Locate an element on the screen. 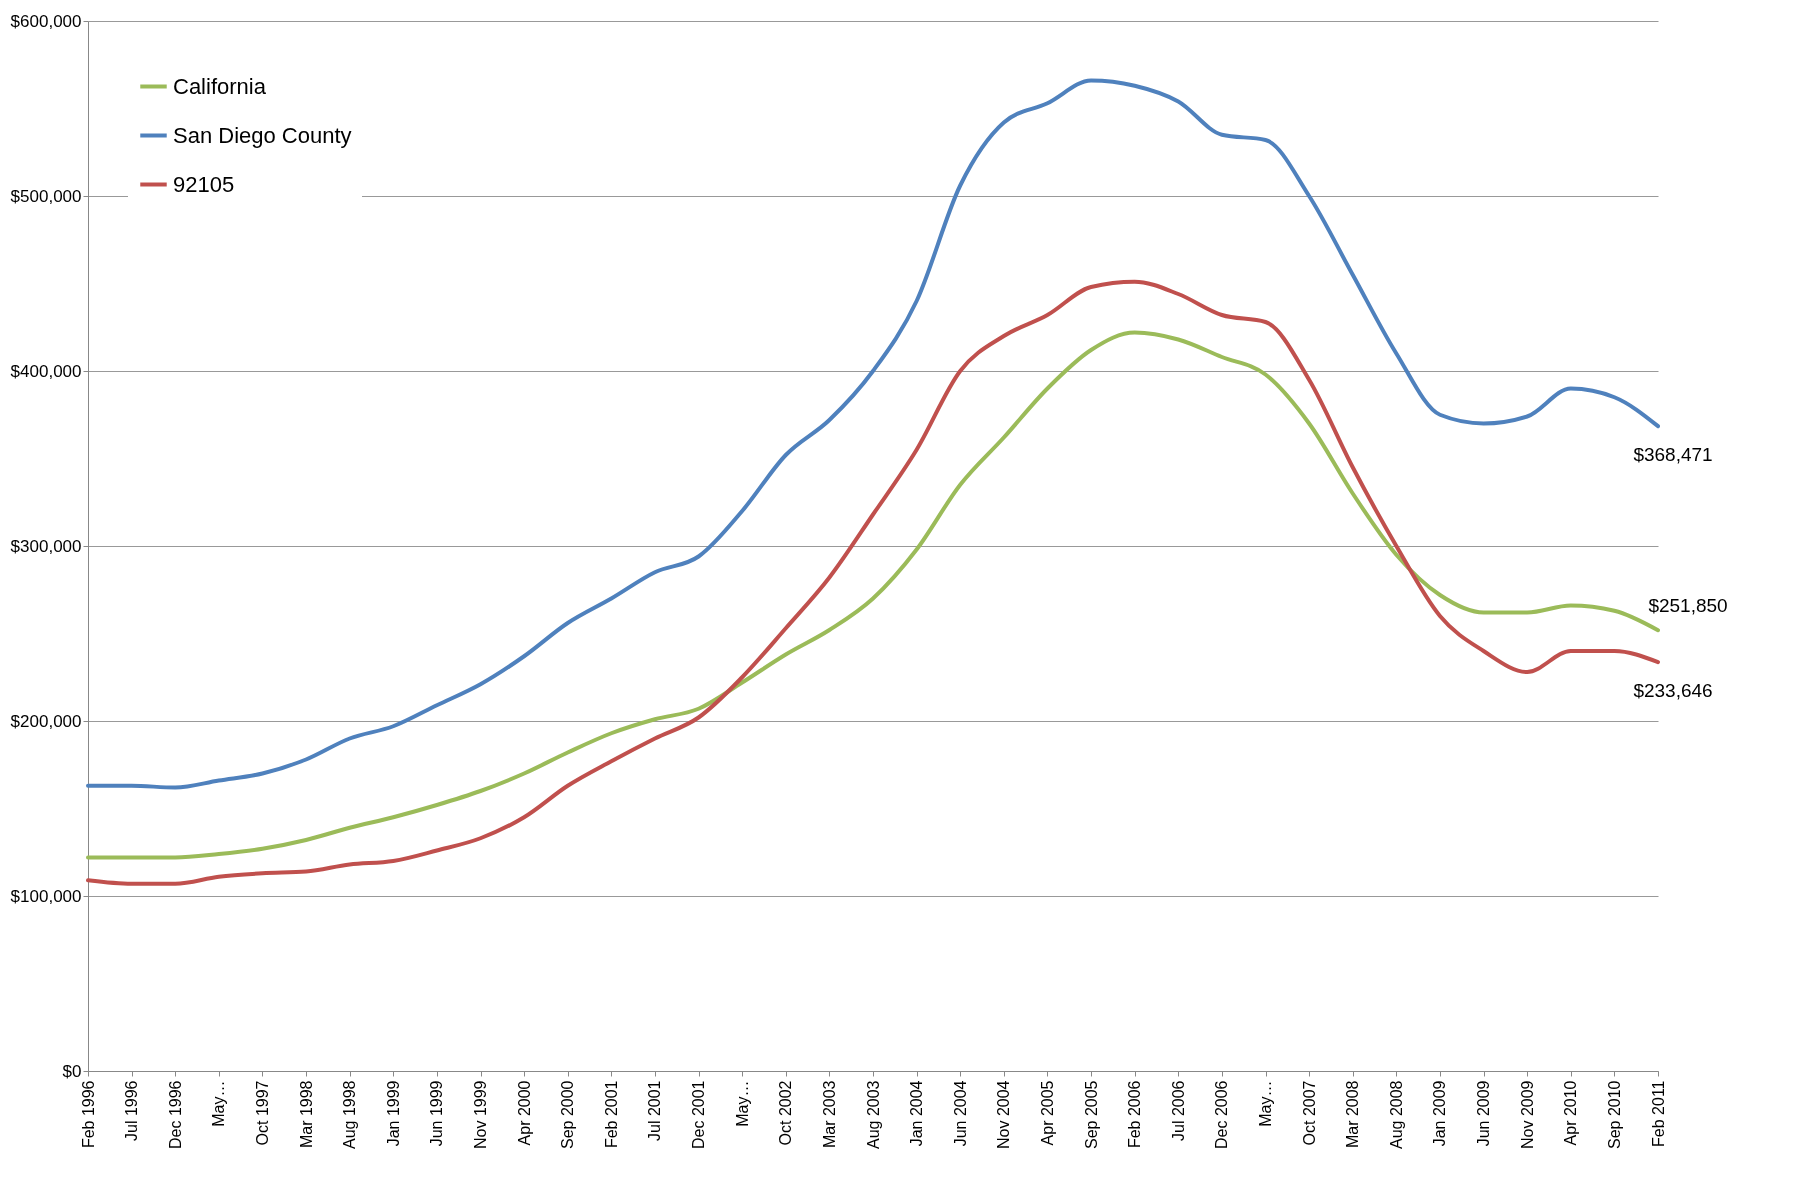 The width and height of the screenshot is (1811, 1203). x-tick-label: Jan 2009 is located at coordinates (1440, 1113).